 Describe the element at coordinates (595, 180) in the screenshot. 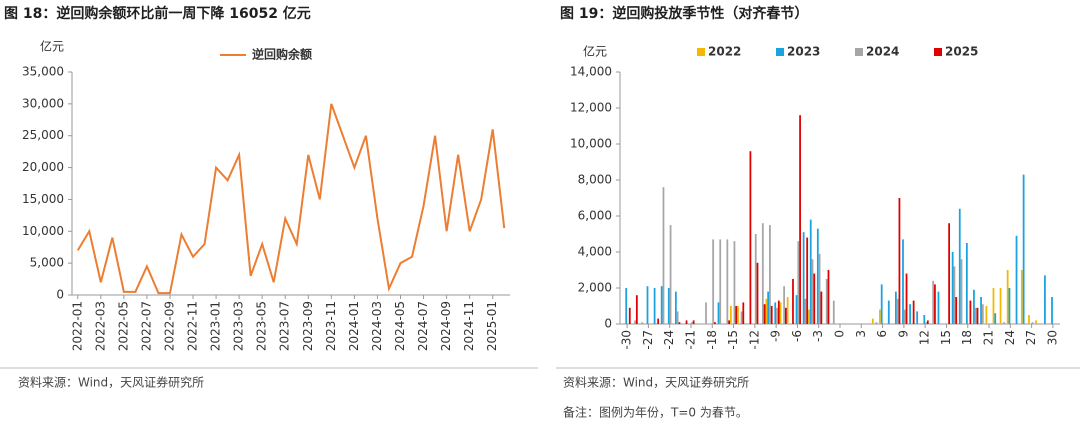

I see `y-tick-label: 8,000` at that location.